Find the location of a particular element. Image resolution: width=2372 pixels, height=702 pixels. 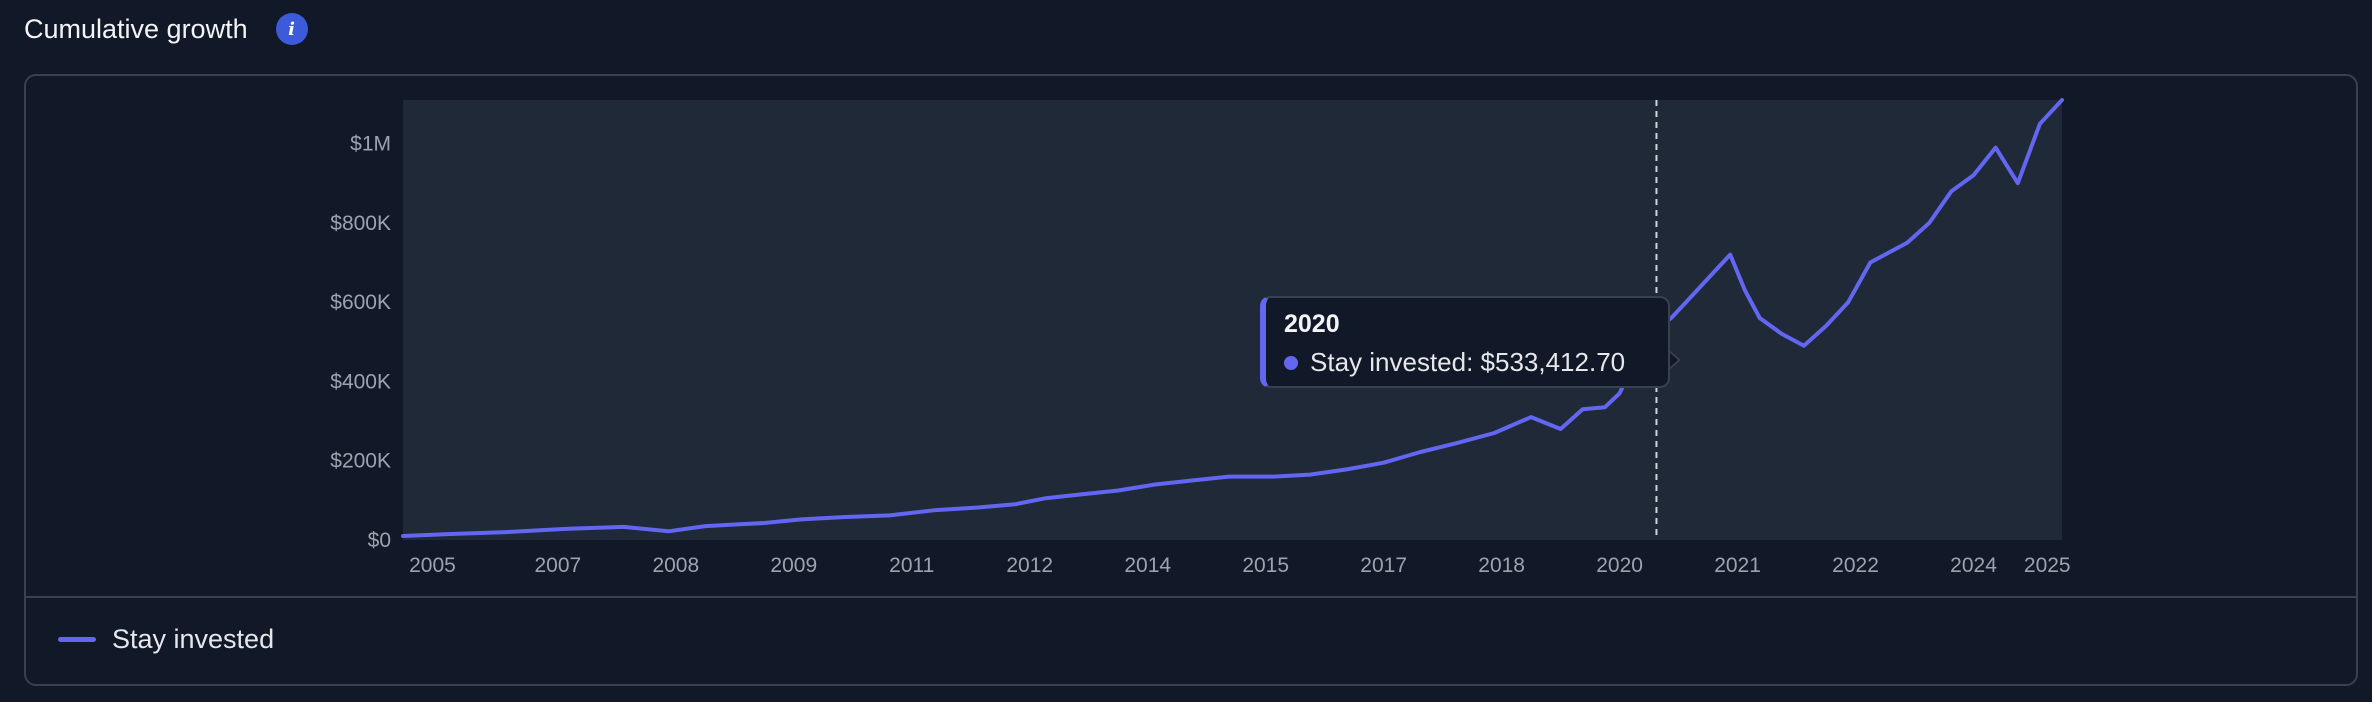

x-tick-label: 2015 is located at coordinates (1265, 565).